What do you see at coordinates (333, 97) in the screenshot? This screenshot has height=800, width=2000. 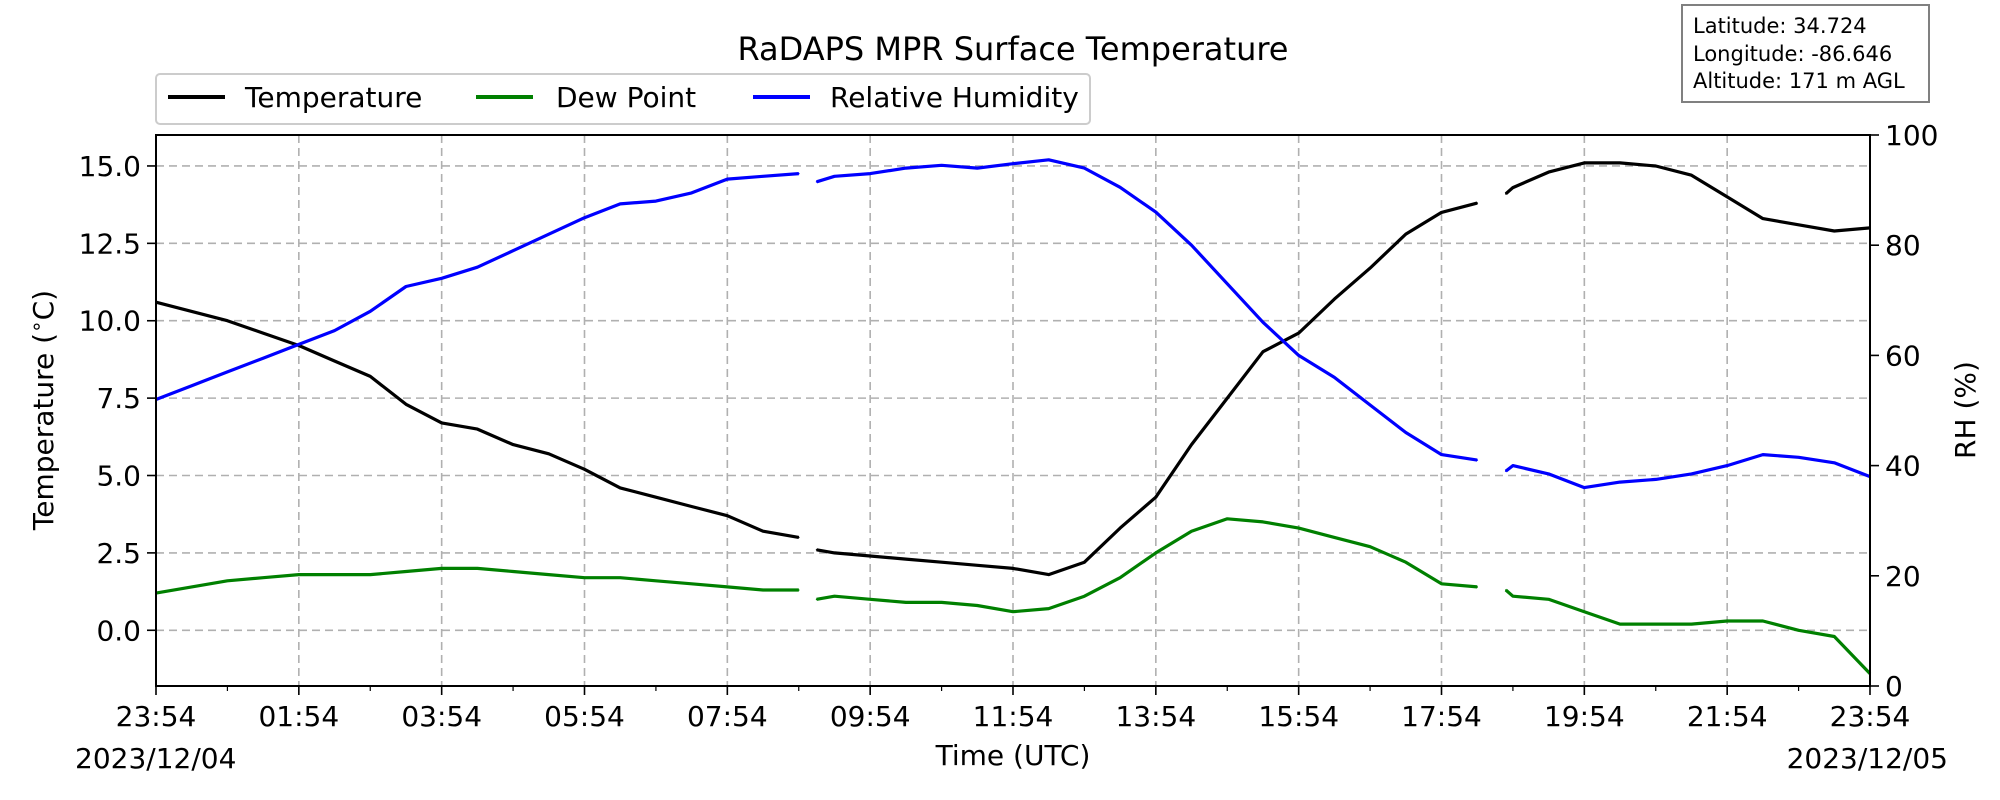 I see `legend-label-temperature: Temperature` at bounding box center [333, 97].